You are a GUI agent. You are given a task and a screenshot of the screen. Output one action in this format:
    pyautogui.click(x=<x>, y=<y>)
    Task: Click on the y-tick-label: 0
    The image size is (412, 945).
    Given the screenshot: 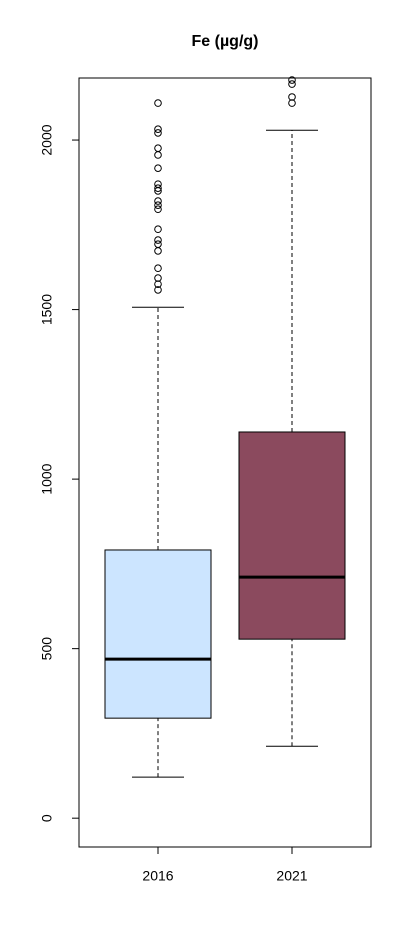 What is the action you would take?
    pyautogui.click(x=47, y=818)
    